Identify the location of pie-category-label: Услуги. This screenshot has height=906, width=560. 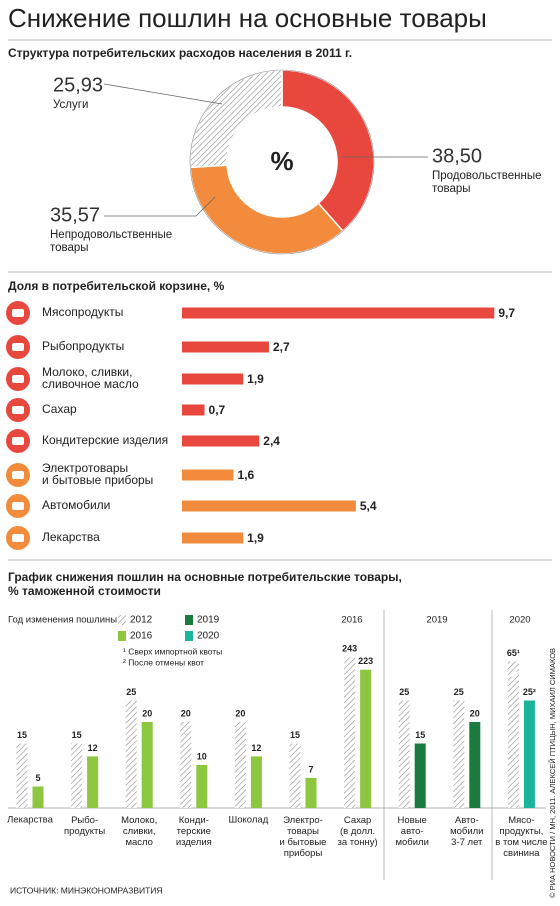
(70, 105).